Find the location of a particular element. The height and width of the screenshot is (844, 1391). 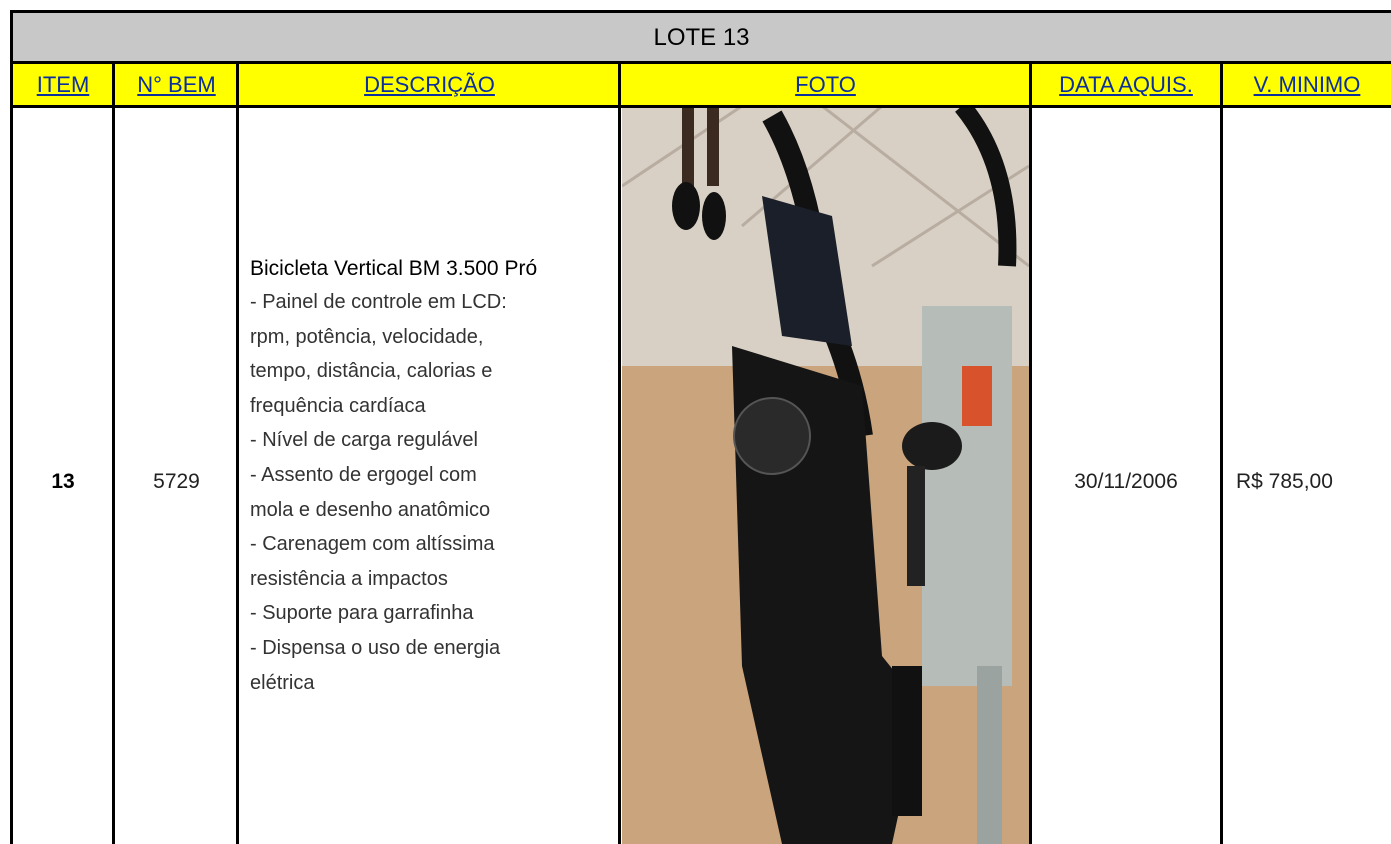

header-cell: DESCRIÇÃO is located at coordinates (429, 84).